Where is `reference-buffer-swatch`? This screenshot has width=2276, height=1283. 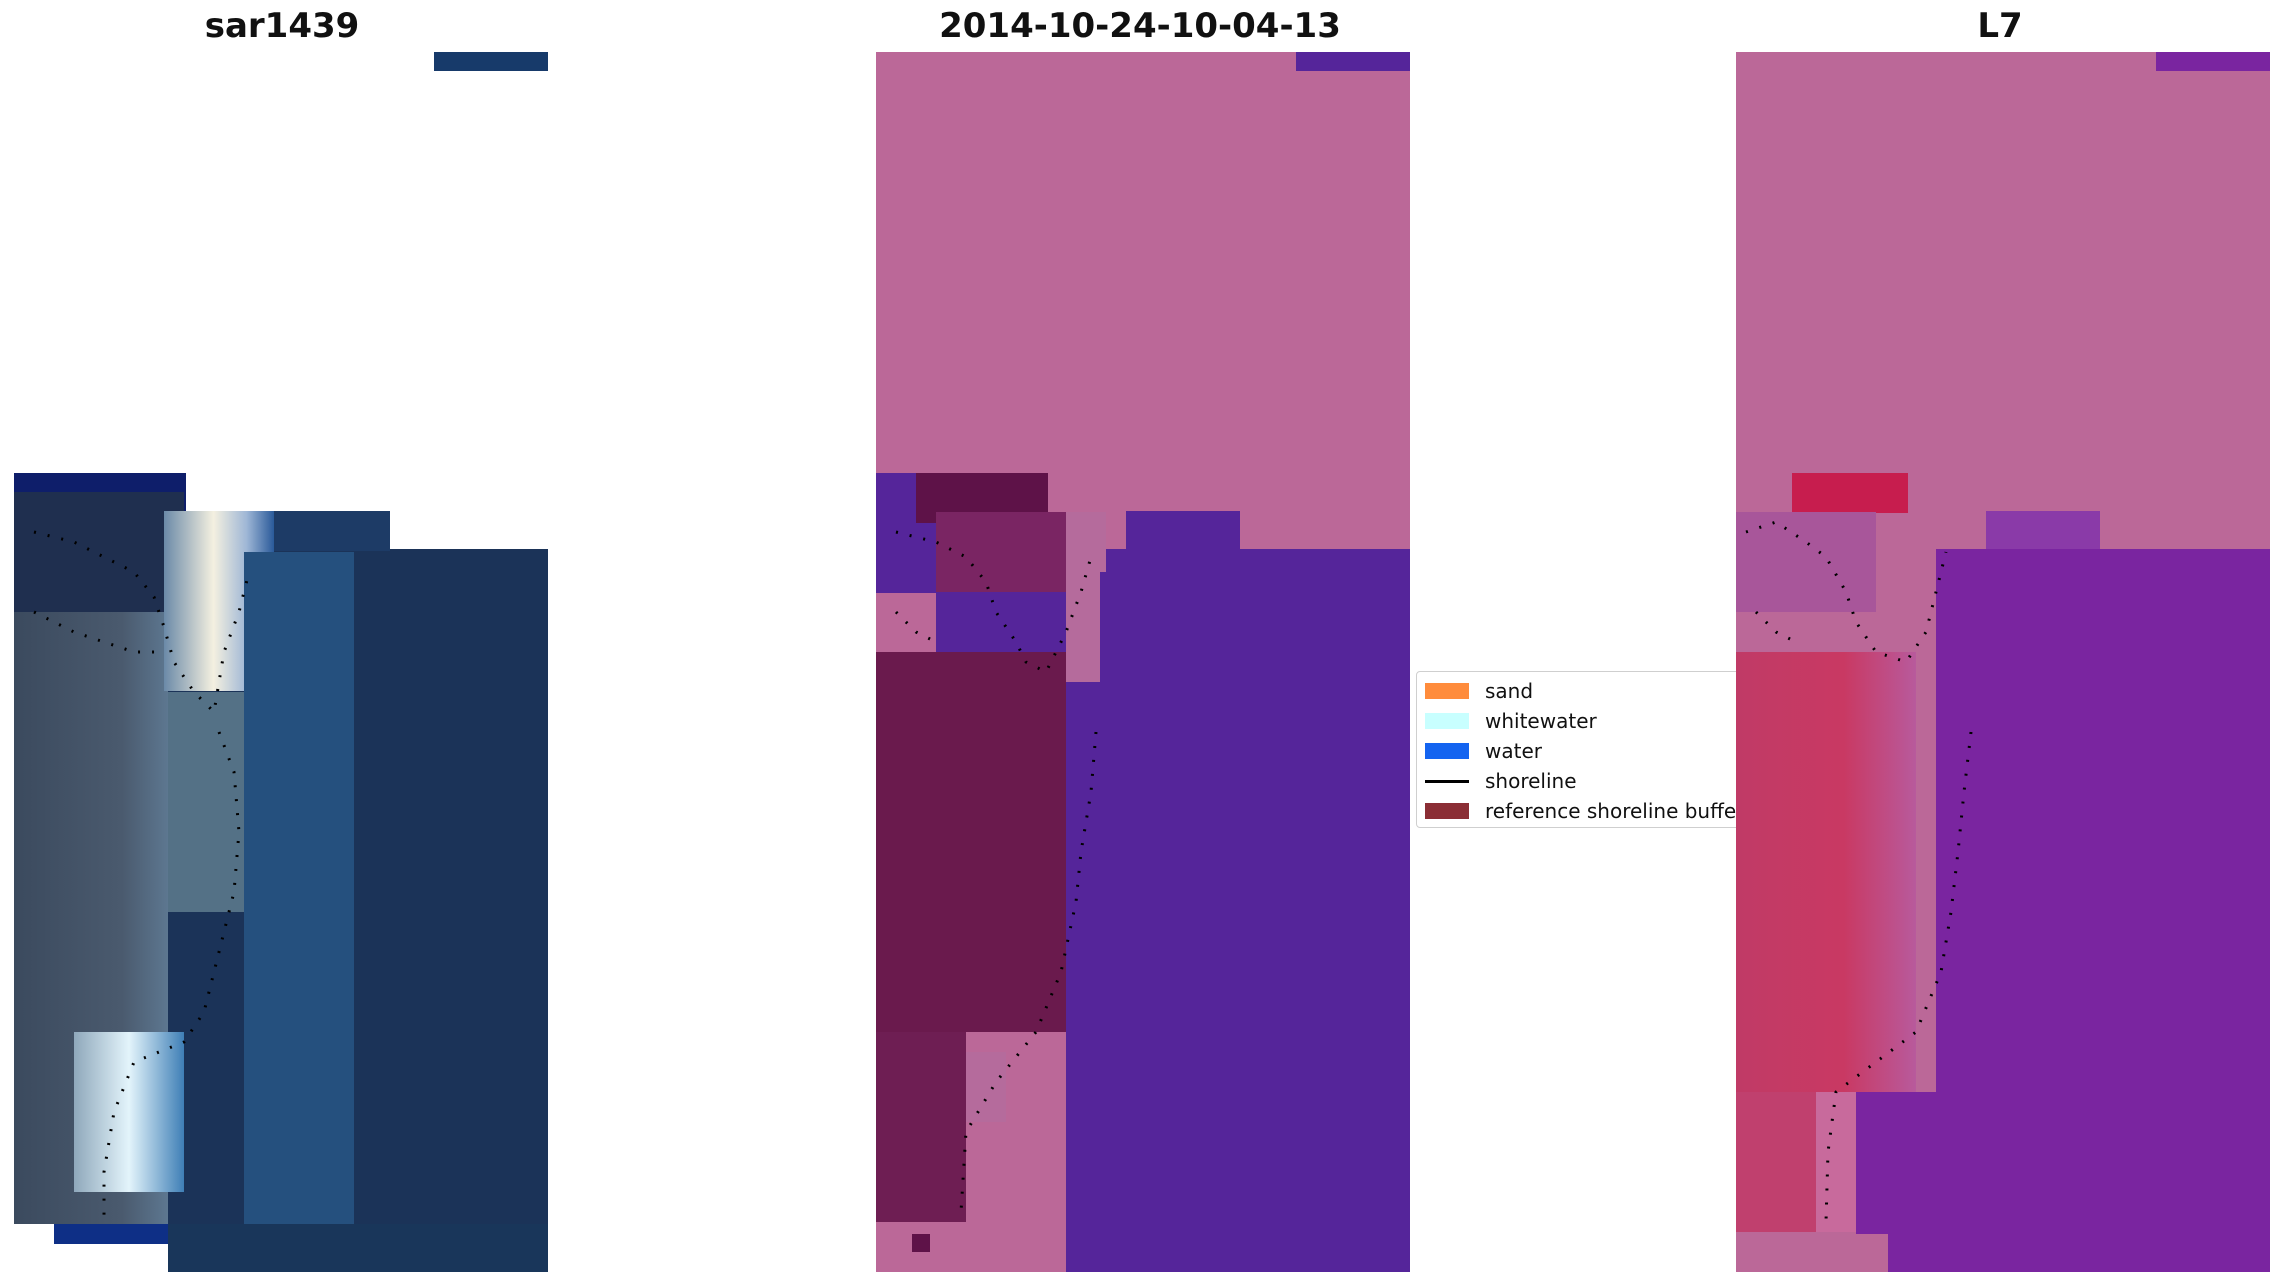 reference-buffer-swatch is located at coordinates (1447, 811).